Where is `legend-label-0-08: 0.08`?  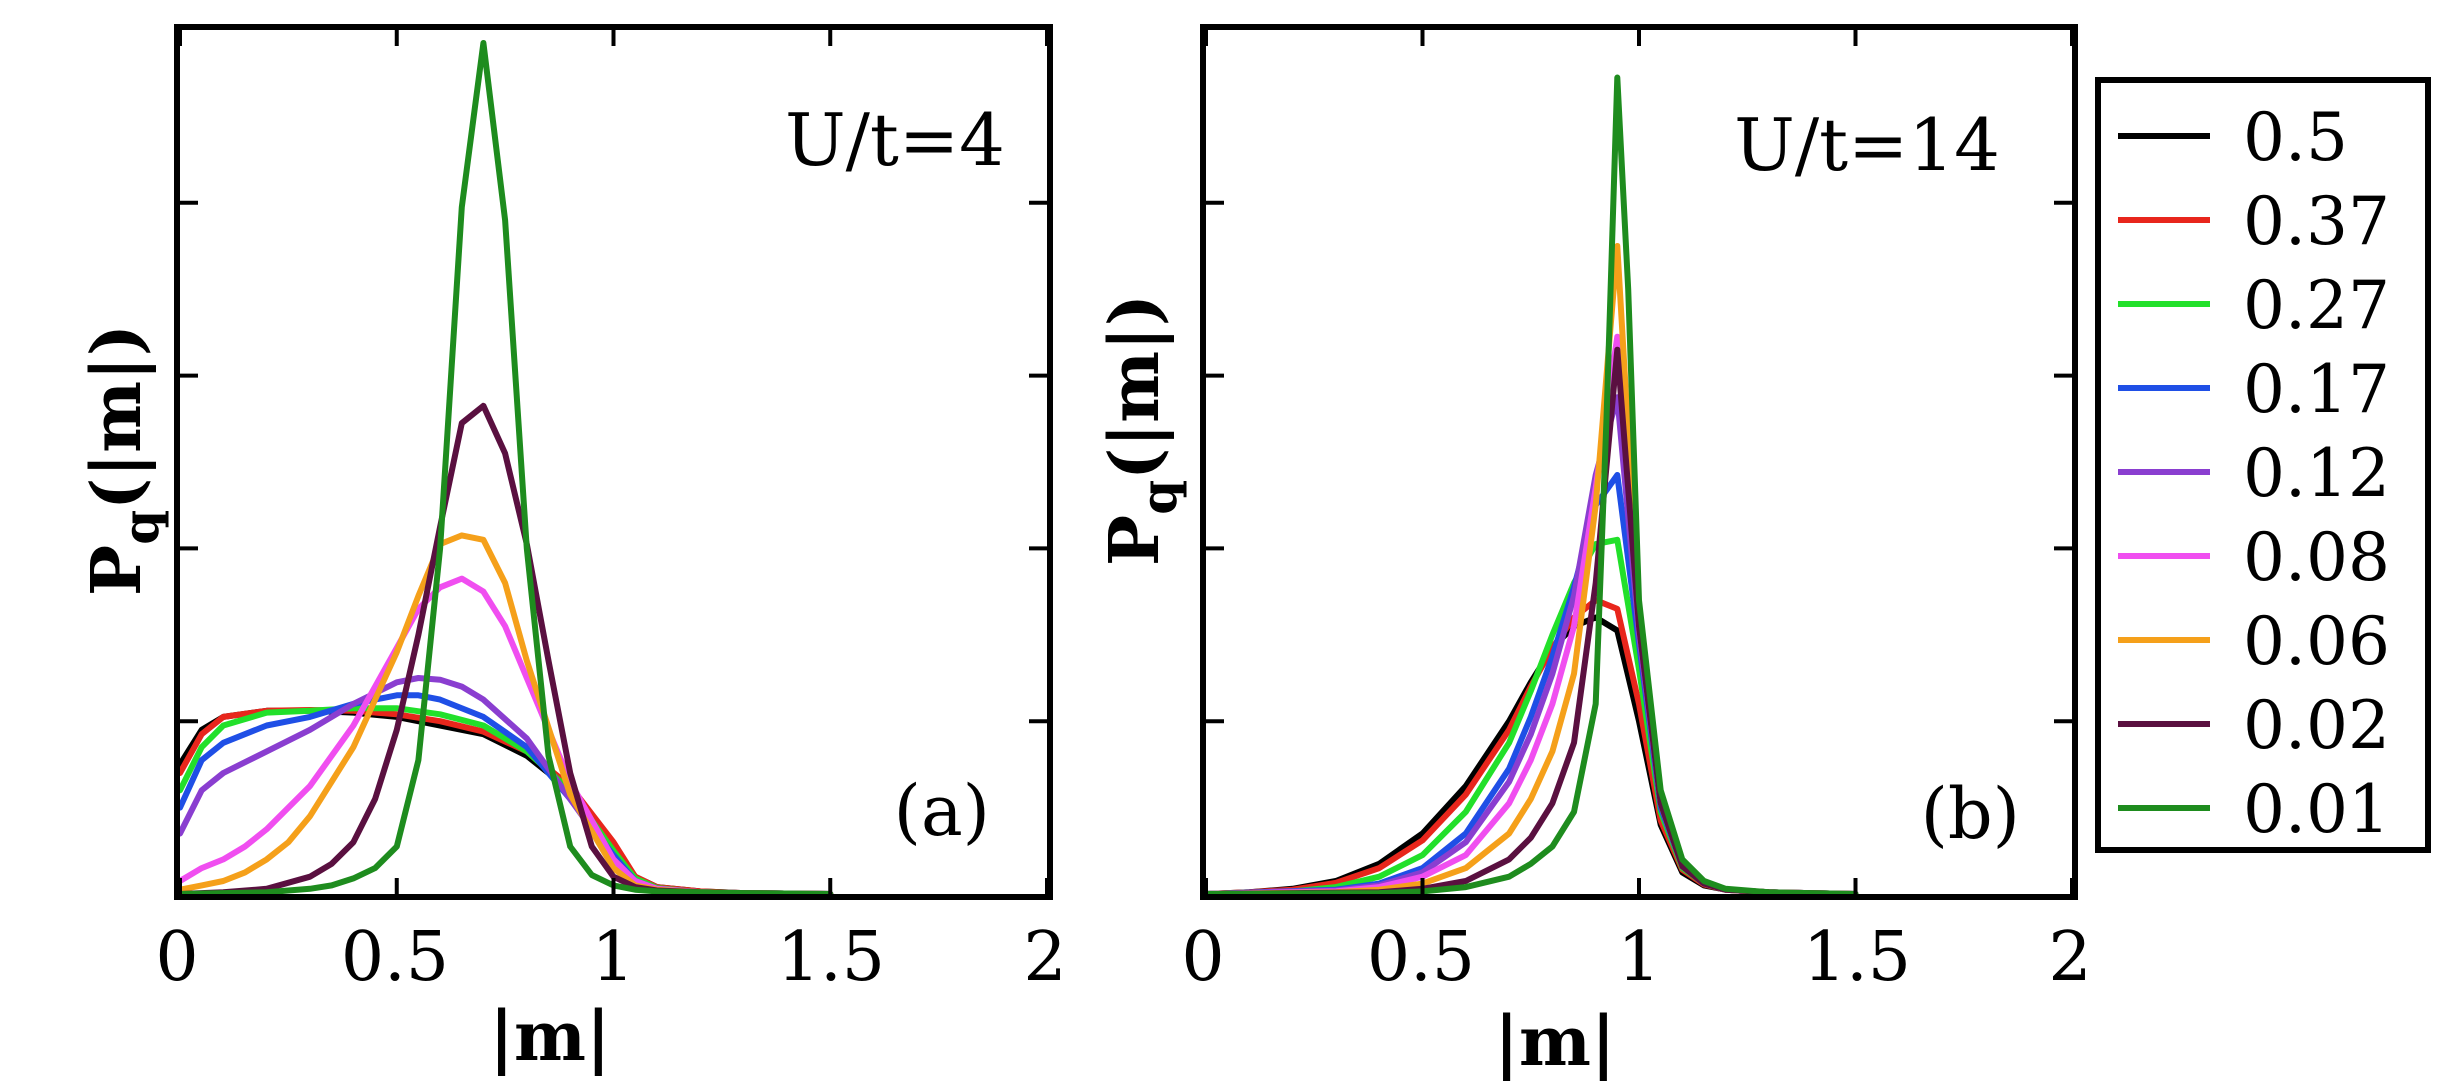
legend-label-0-08: 0.08 is located at coordinates (2316, 557).